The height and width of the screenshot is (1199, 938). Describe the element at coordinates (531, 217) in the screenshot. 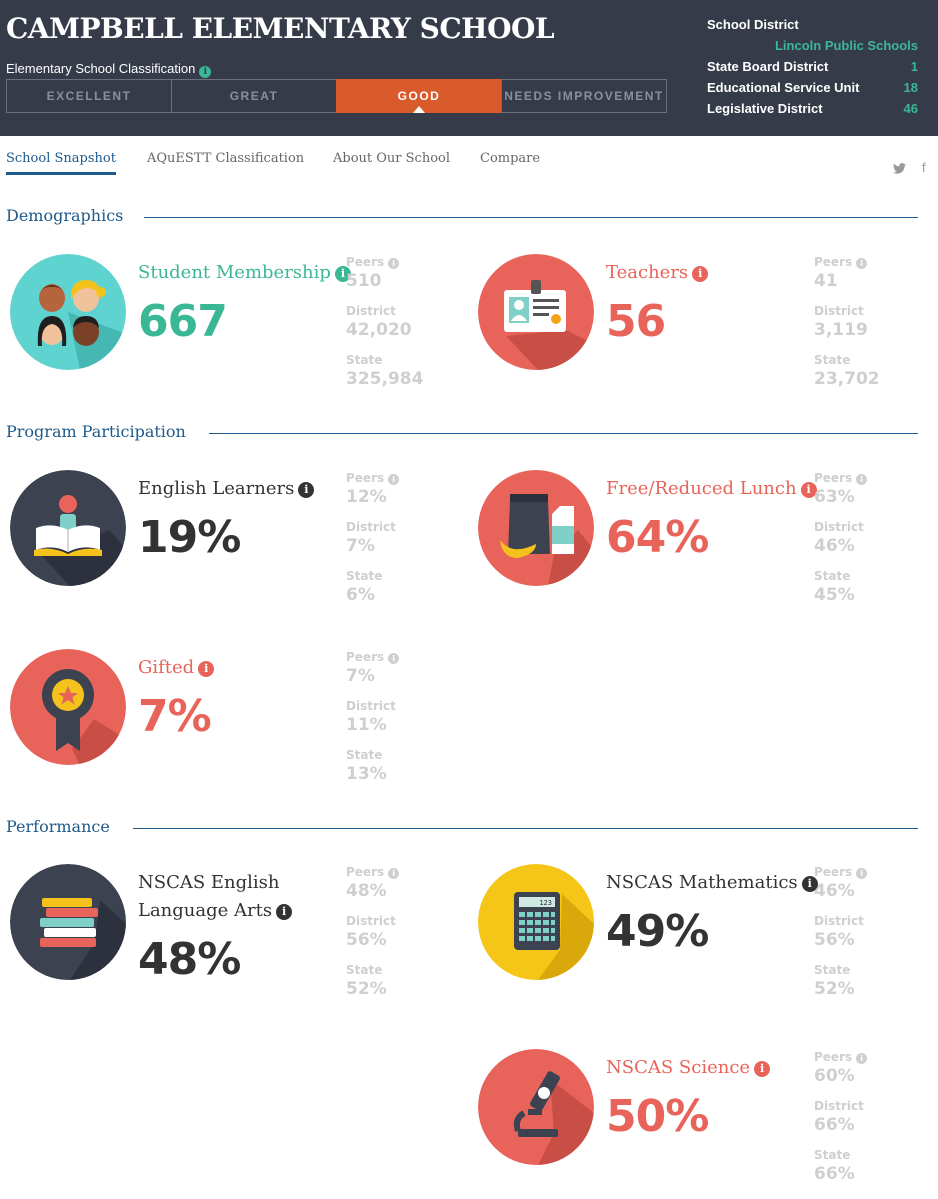

I see `section-divider` at that location.